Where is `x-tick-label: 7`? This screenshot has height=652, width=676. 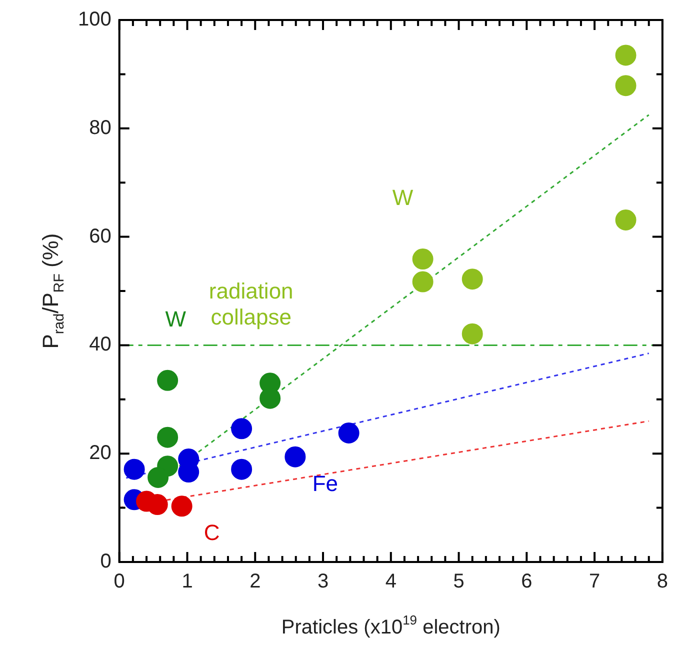
x-tick-label: 7 is located at coordinates (594, 581).